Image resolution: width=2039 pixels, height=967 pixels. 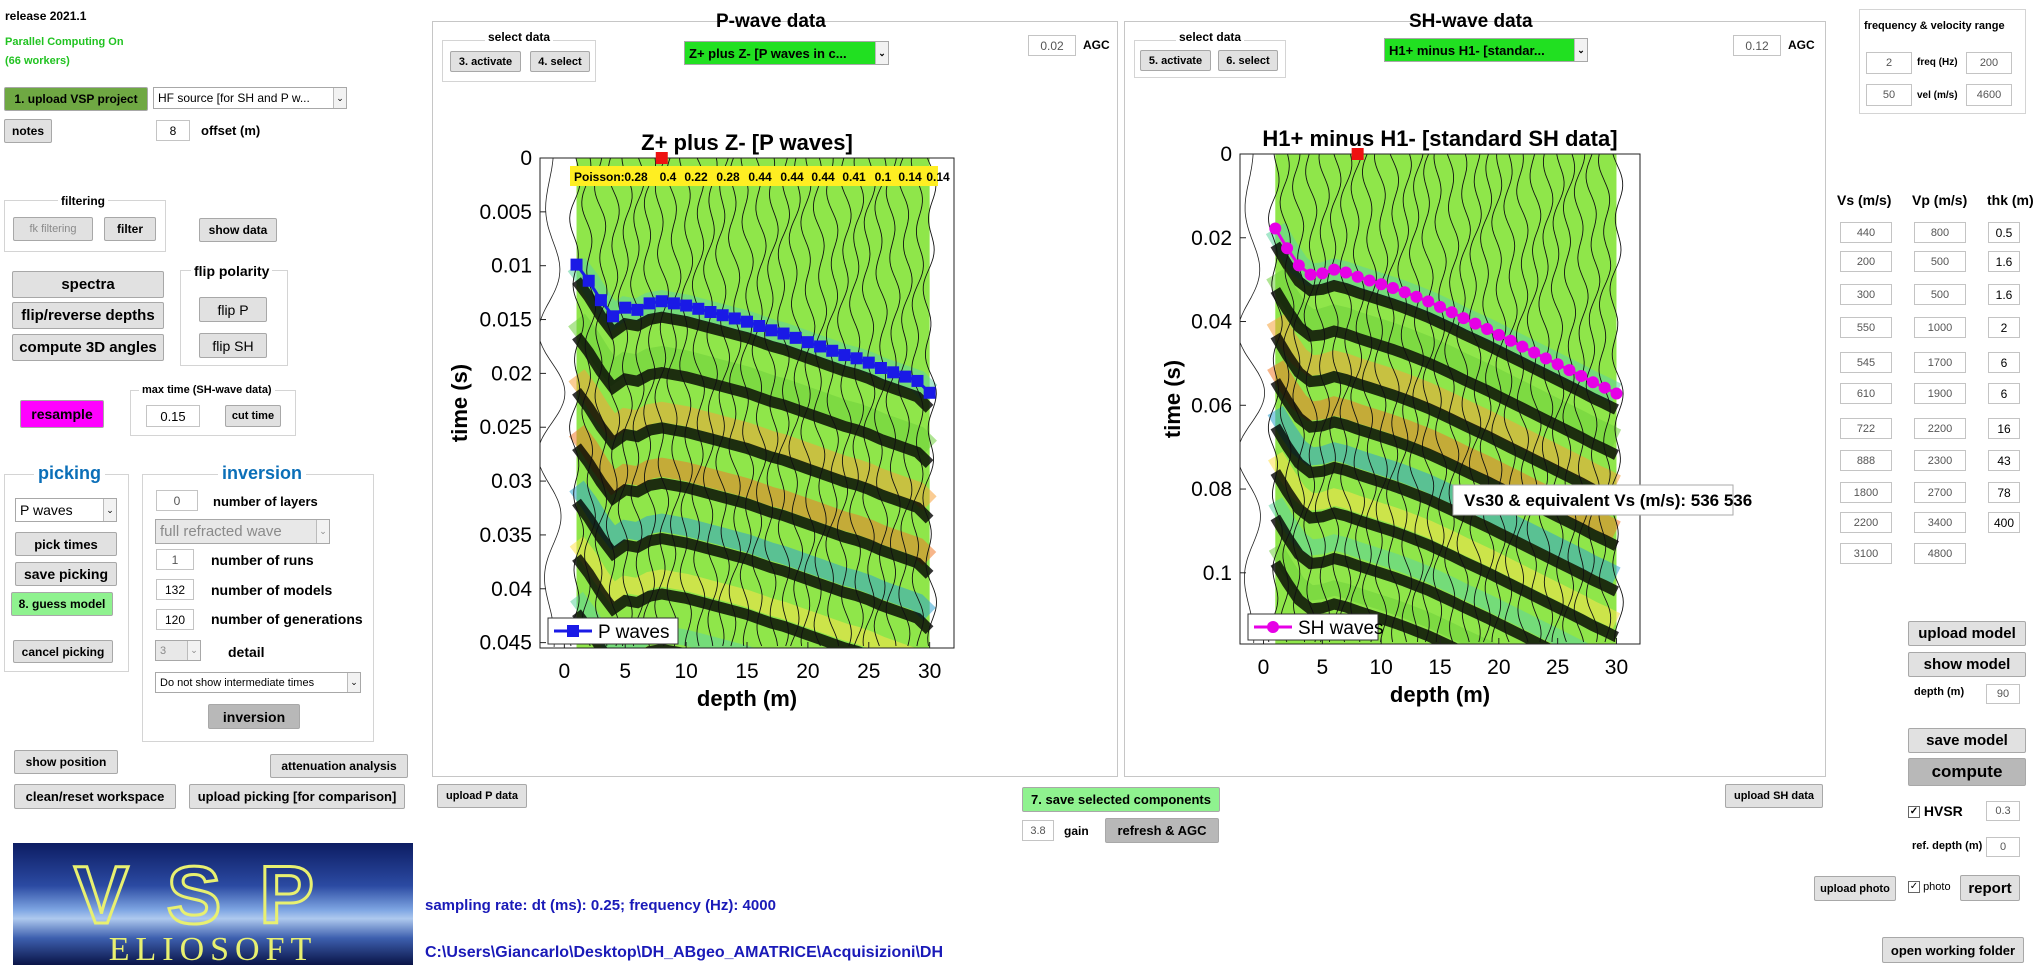 I want to click on upload-sh-data-button: upload SH data, so click(x=1774, y=796).